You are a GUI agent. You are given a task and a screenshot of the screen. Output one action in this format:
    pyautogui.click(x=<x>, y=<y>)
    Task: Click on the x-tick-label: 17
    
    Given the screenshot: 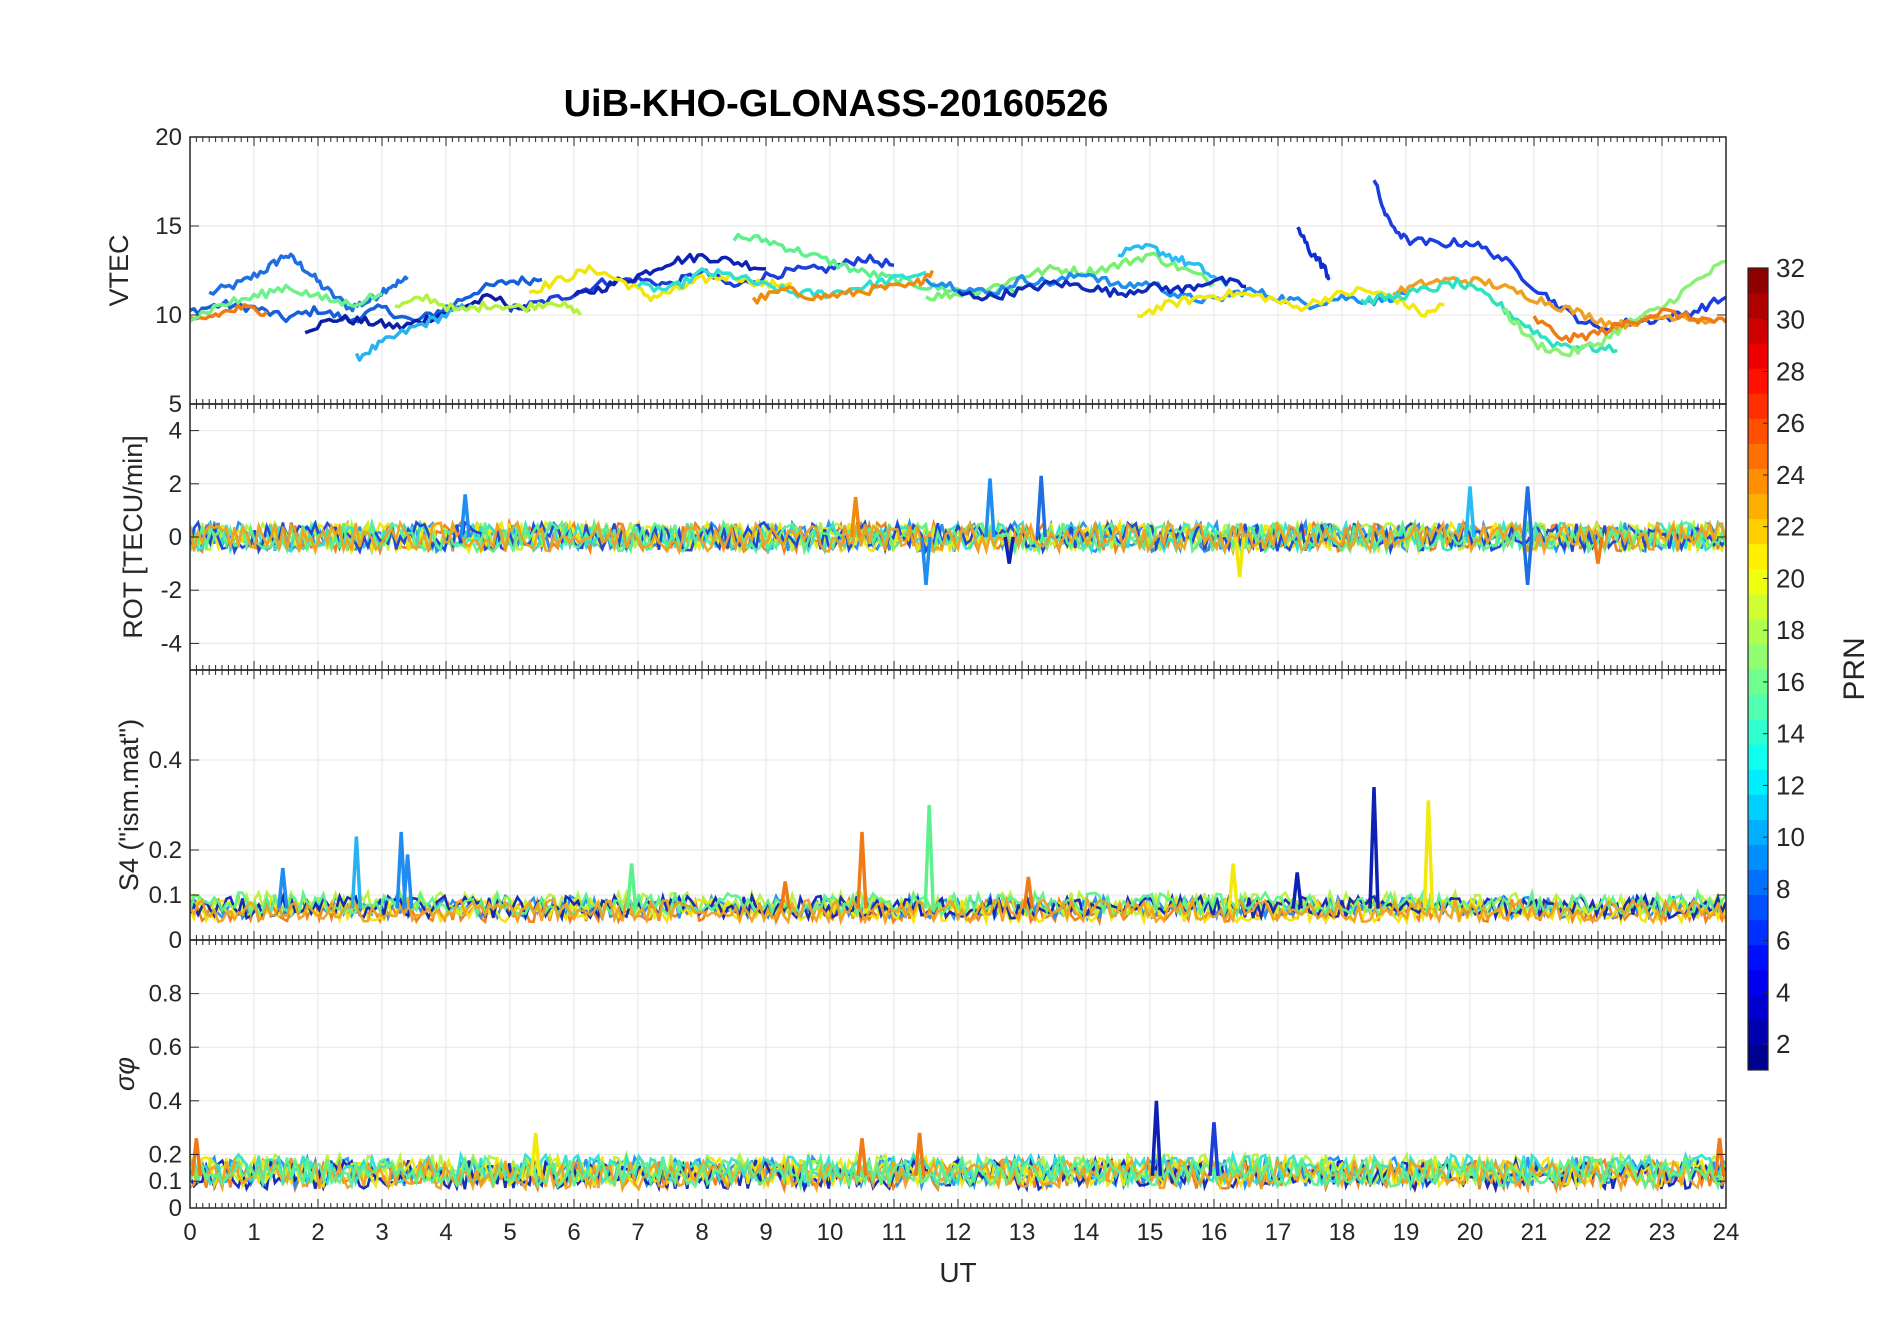 What is the action you would take?
    pyautogui.click(x=1278, y=1232)
    